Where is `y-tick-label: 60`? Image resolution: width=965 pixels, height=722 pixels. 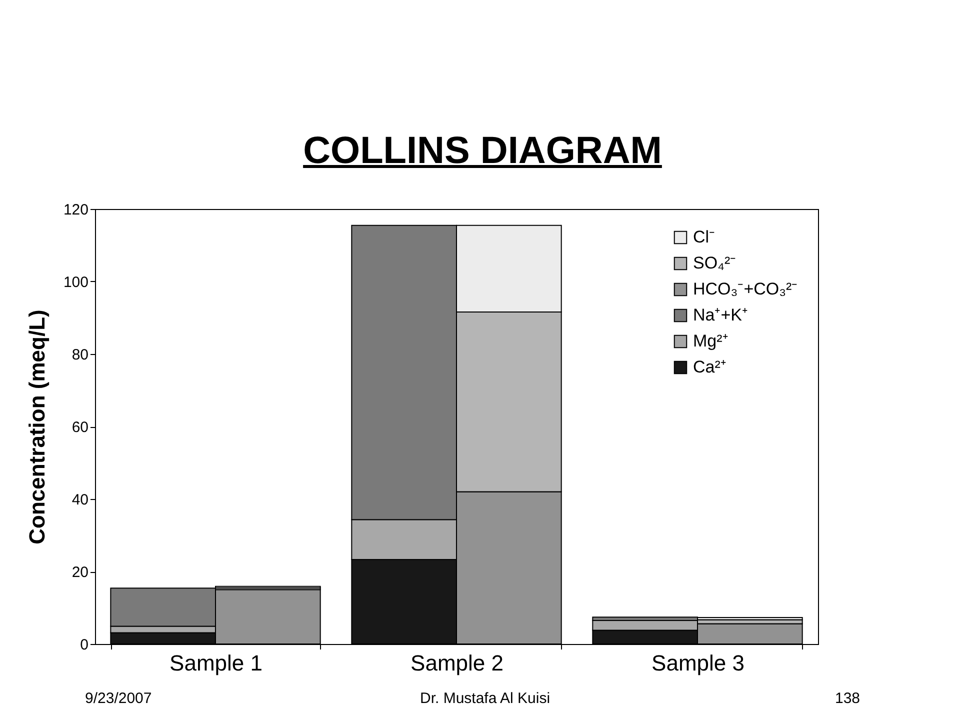
y-tick-label: 60 is located at coordinates (80, 427).